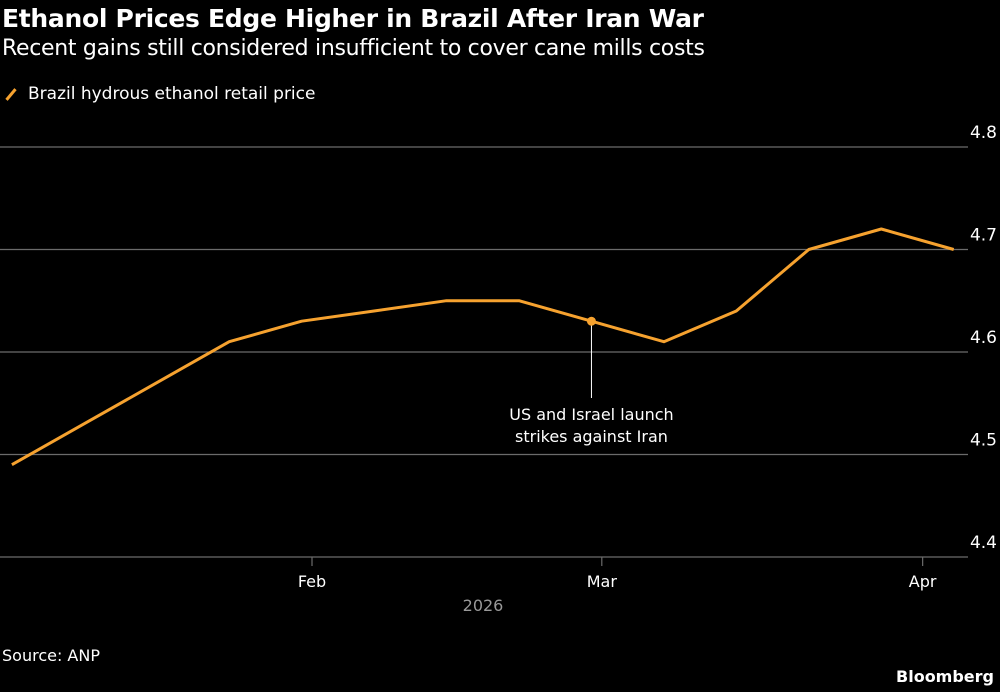 The width and height of the screenshot is (1000, 692). Describe the element at coordinates (51, 655) in the screenshot. I see `source-note: Source: ANP` at that location.